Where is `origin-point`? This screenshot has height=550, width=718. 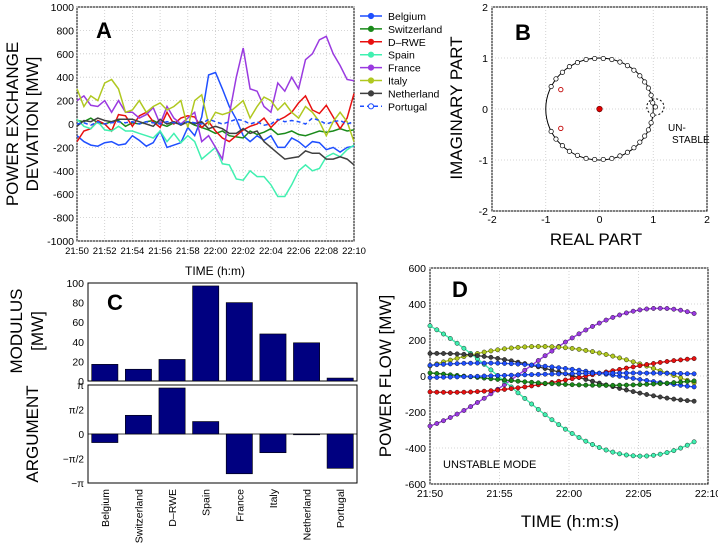
origin-point is located at coordinates (599, 109).